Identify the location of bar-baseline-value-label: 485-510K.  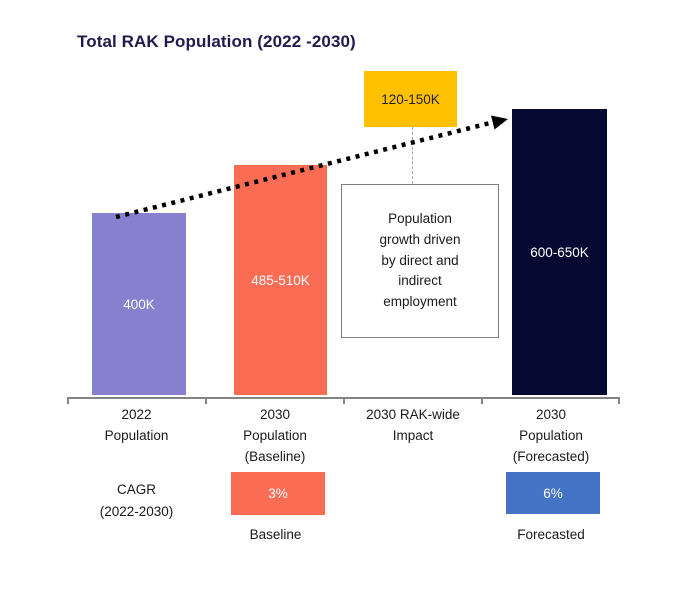
(280, 280).